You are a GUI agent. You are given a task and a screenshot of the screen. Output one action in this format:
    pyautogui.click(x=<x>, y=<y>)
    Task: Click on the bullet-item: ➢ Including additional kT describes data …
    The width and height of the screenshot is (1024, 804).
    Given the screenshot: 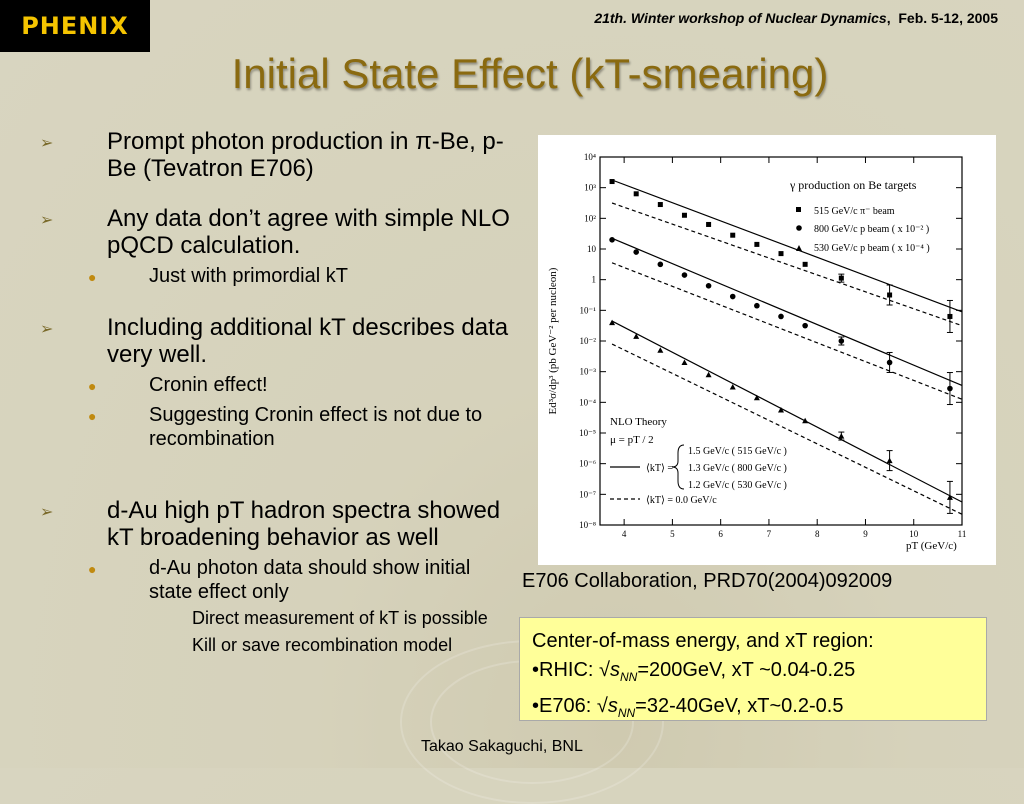 What is the action you would take?
    pyautogui.click(x=274, y=341)
    